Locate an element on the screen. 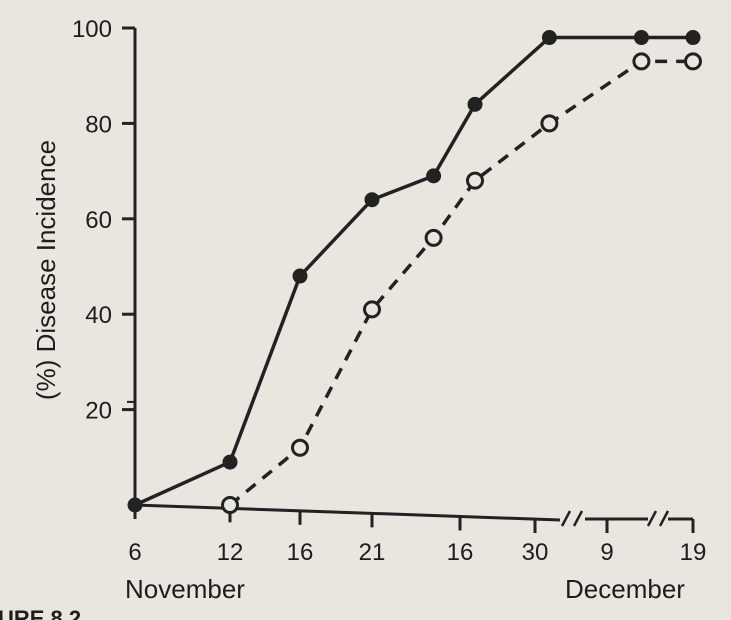 Image resolution: width=731 pixels, height=620 pixels. y-tick-label: 100 is located at coordinates (92, 29).